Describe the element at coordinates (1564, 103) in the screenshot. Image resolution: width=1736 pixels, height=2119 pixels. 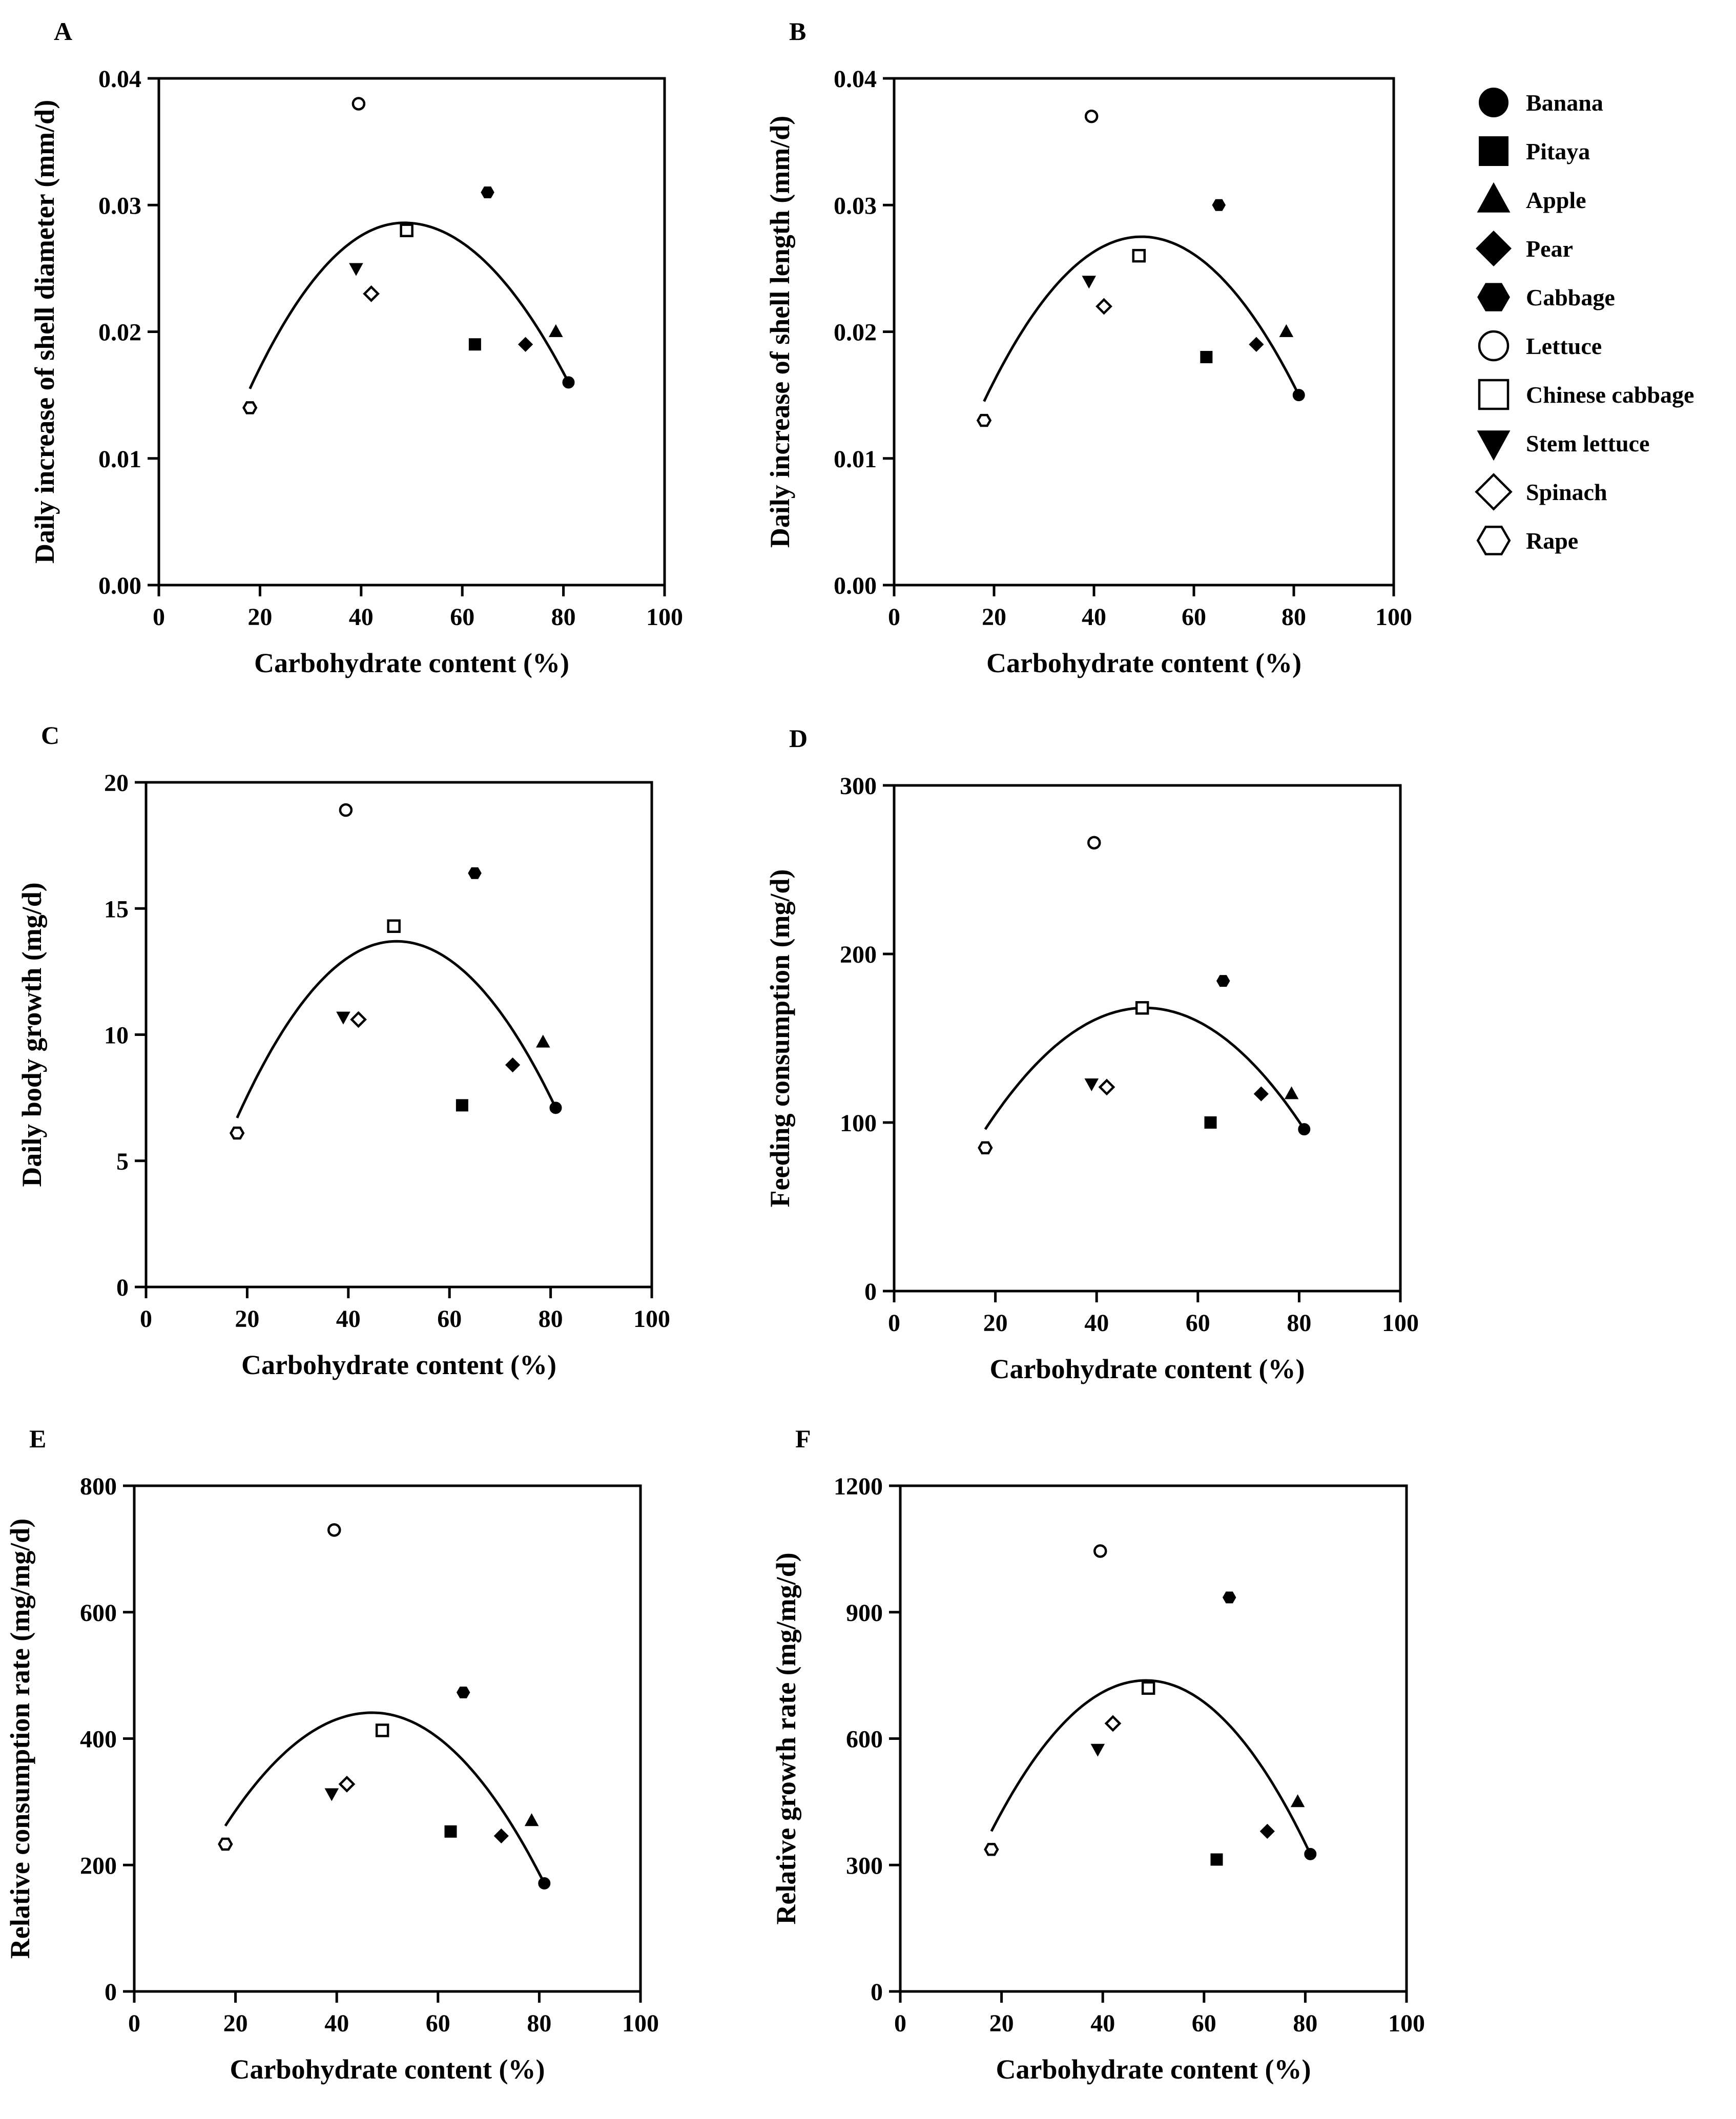
I see `legend-label: Banana` at that location.